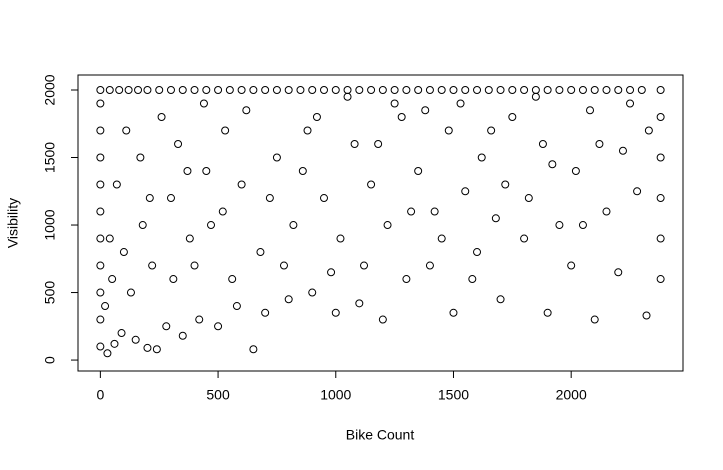 Image resolution: width=723 pixels, height=470 pixels. What do you see at coordinates (335, 395) in the screenshot?
I see `x-tick-label: 1000` at bounding box center [335, 395].